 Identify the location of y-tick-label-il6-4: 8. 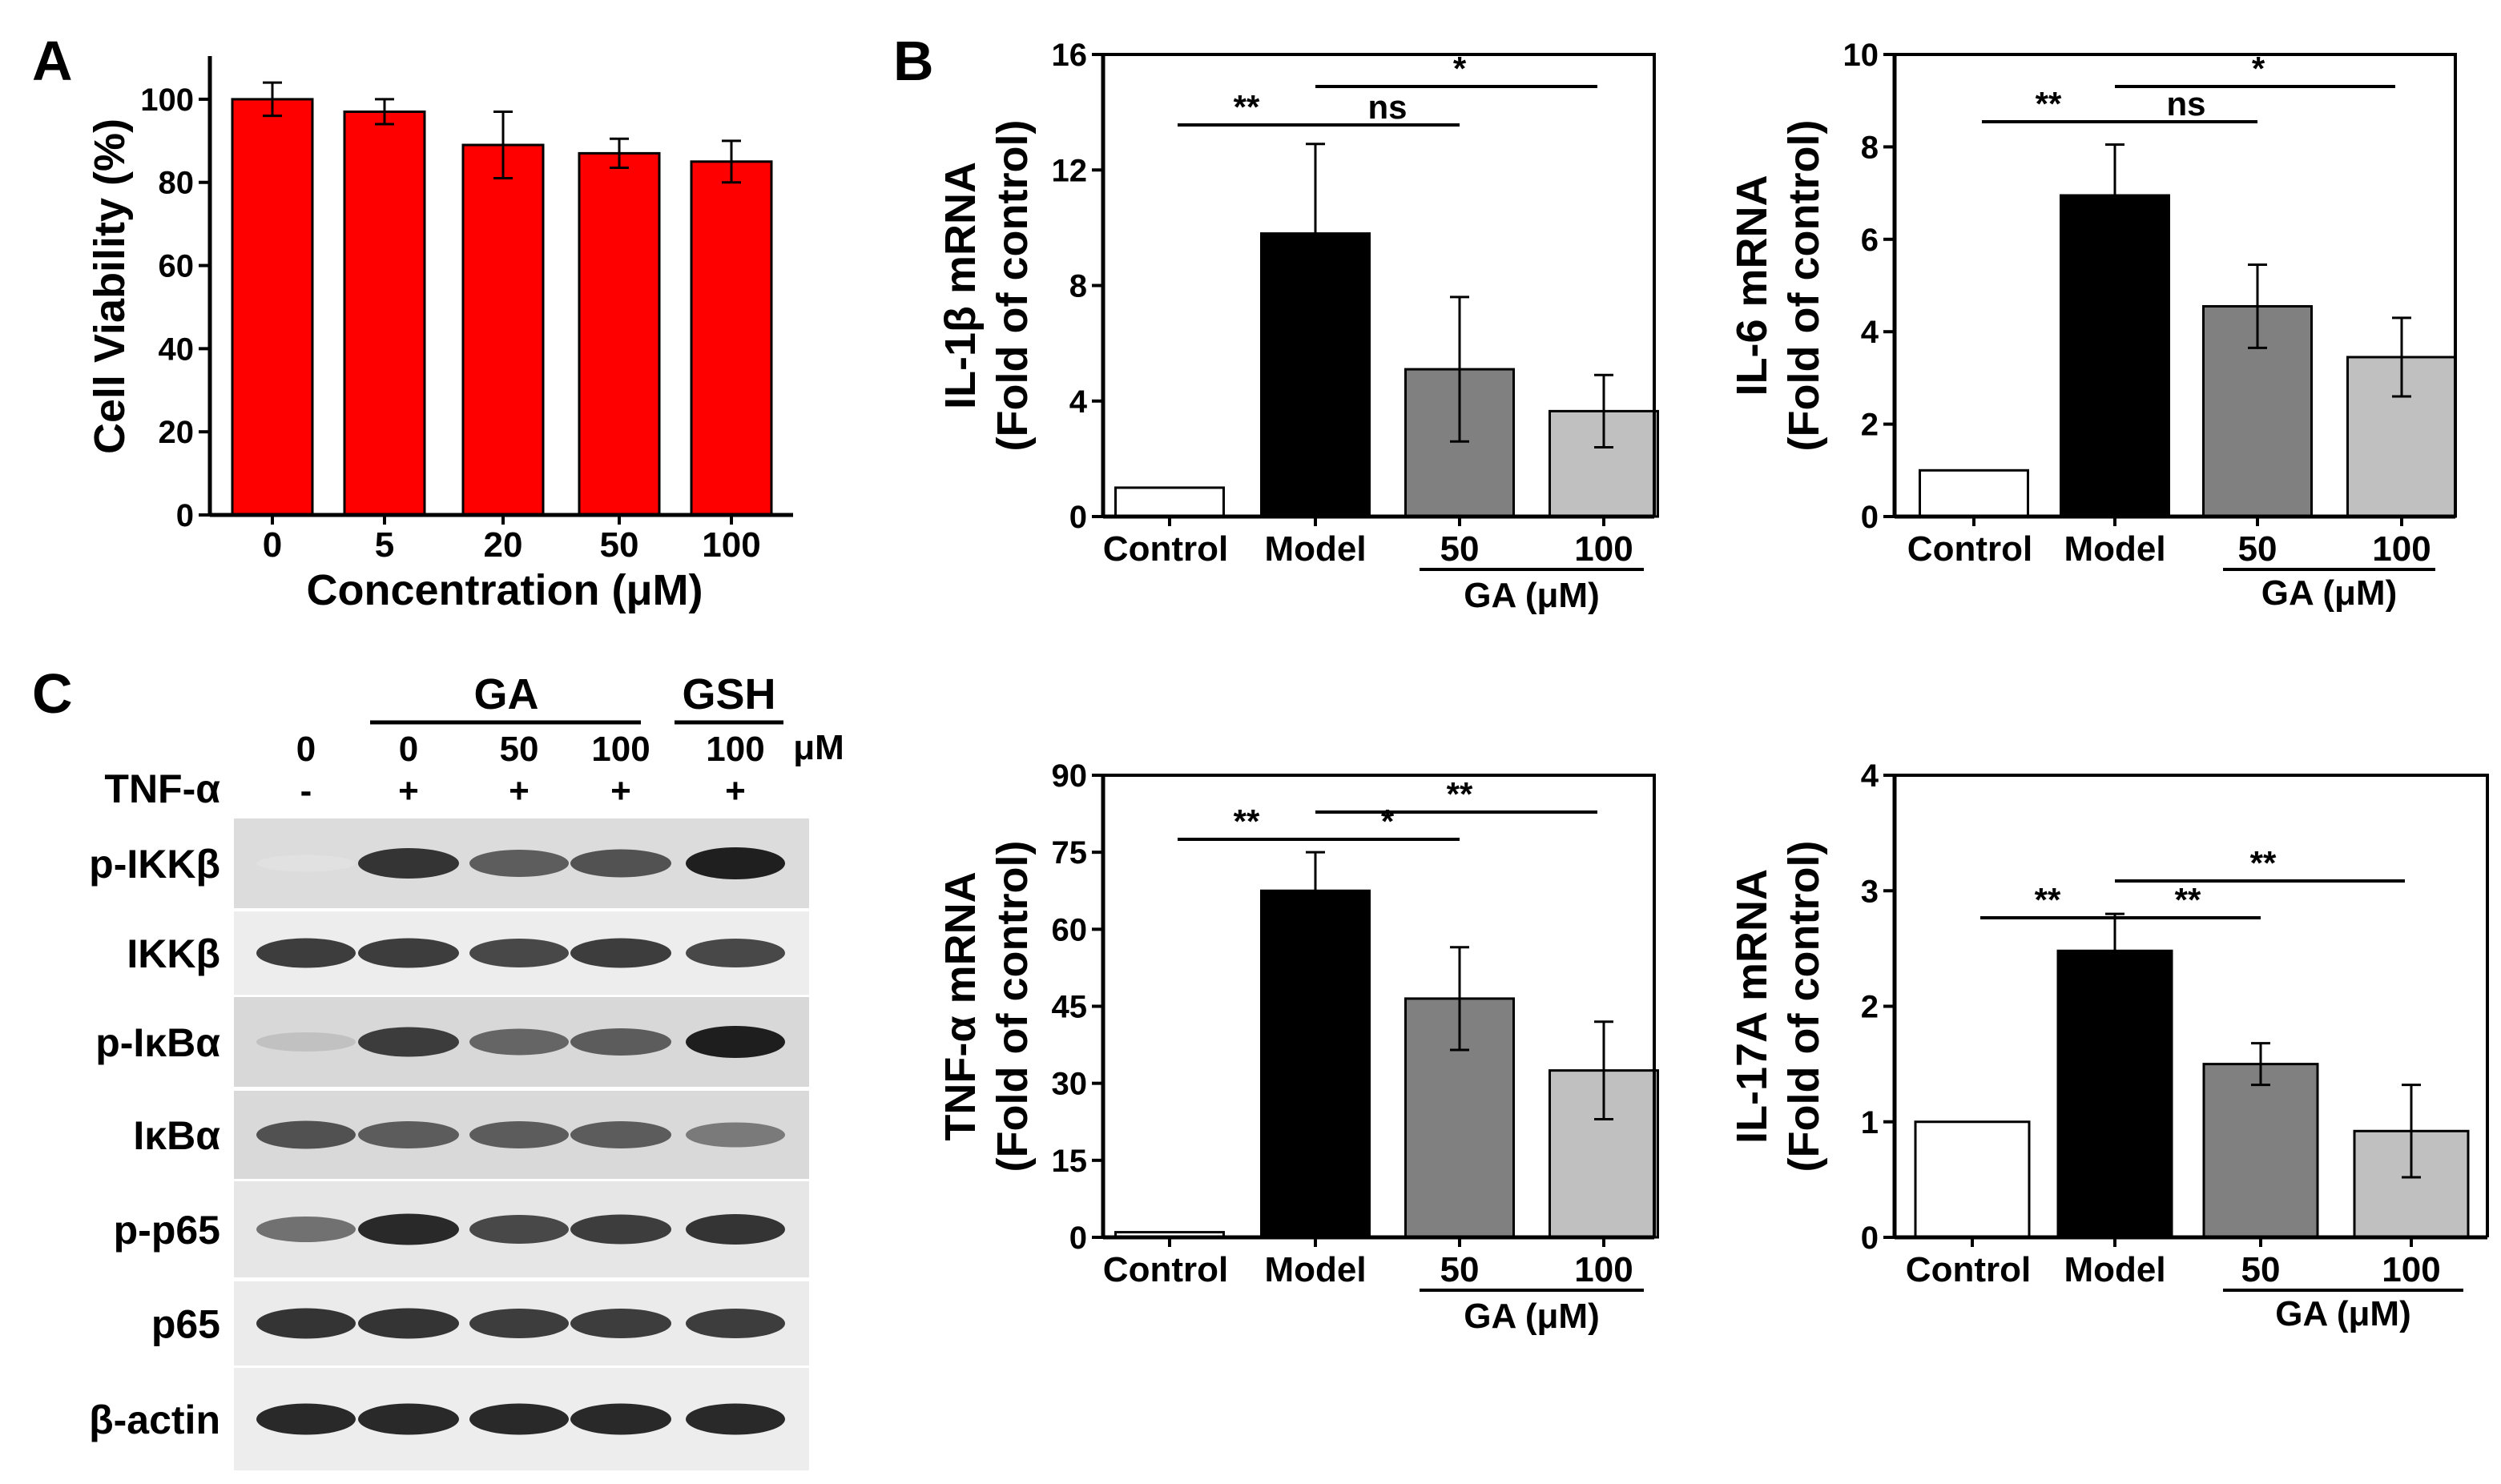
(1870, 147).